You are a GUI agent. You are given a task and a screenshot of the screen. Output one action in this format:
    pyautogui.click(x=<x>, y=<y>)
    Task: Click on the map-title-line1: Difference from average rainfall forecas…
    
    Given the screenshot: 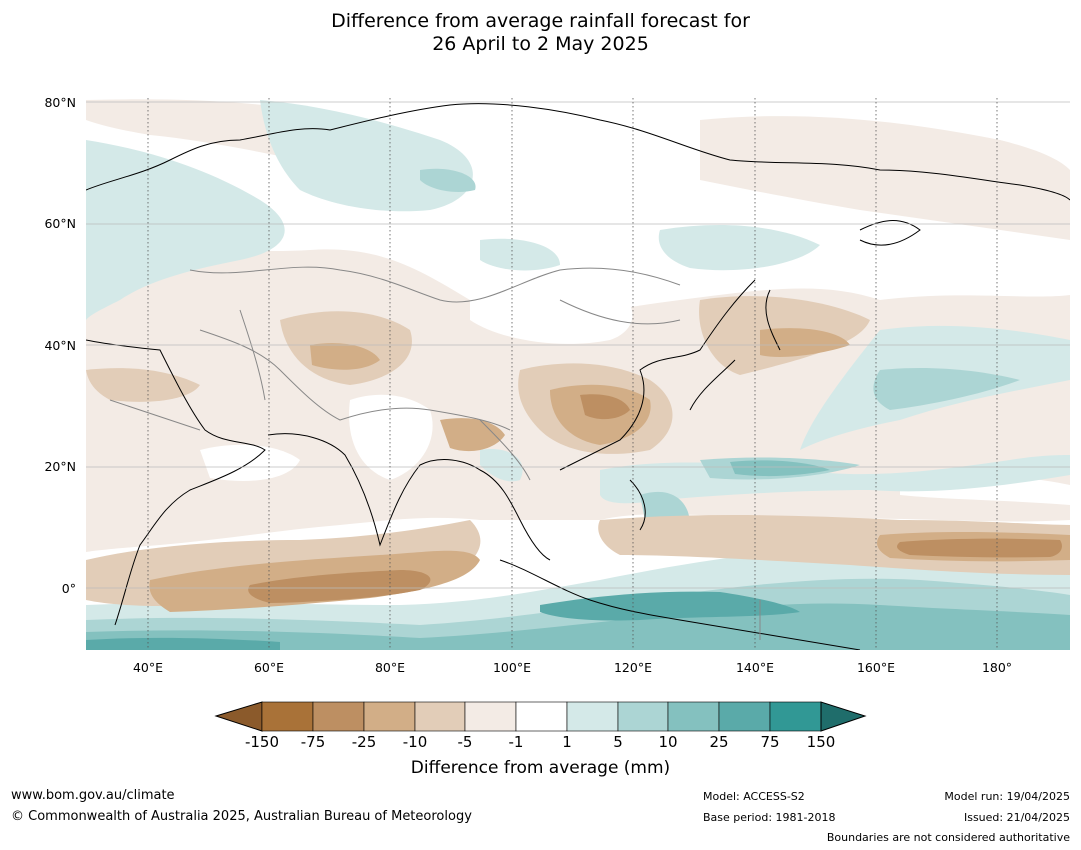 What is the action you would take?
    pyautogui.click(x=540, y=21)
    